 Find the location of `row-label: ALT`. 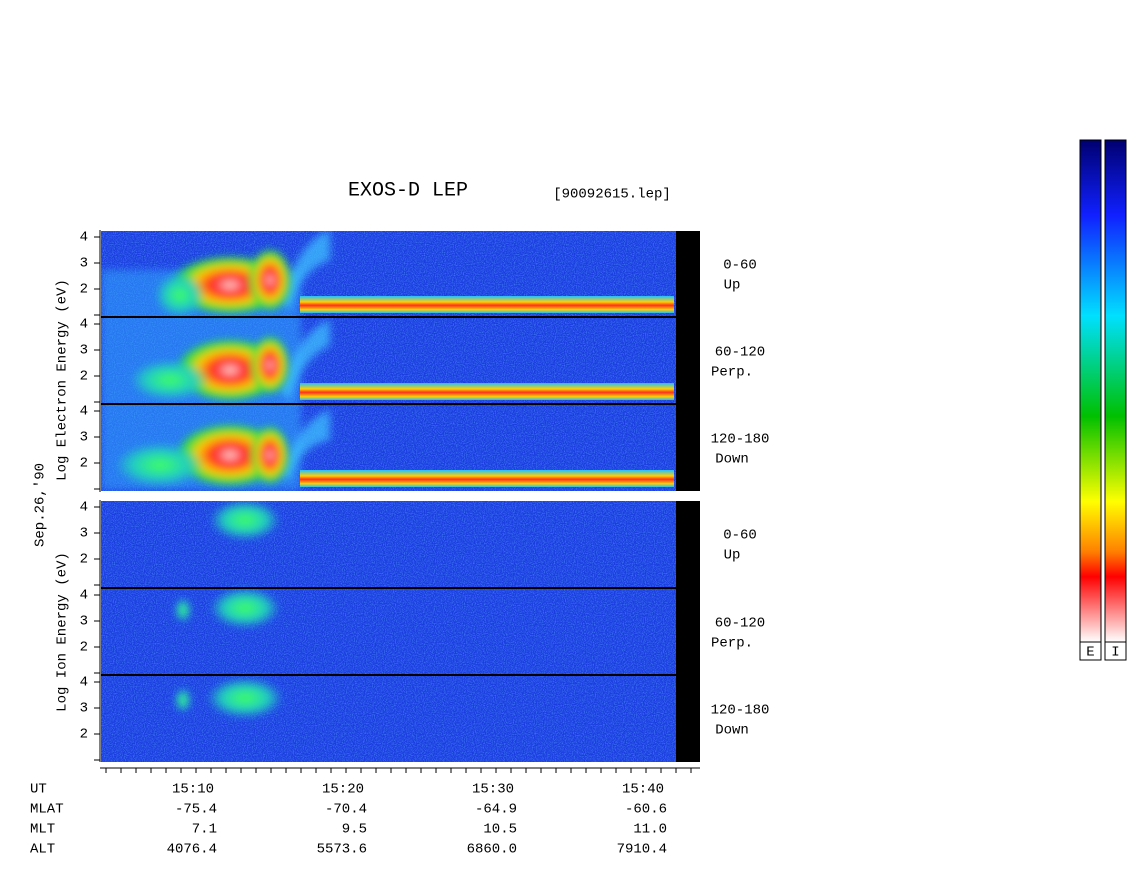

row-label: ALT is located at coordinates (42, 850).